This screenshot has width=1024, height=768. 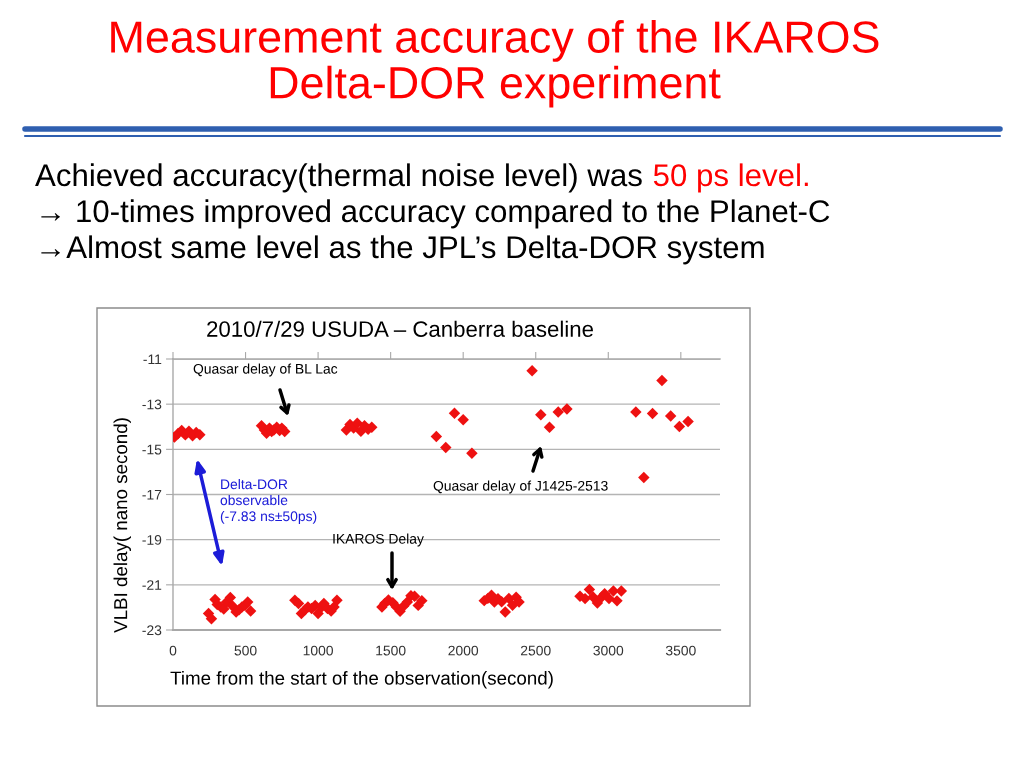 What do you see at coordinates (463, 650) in the screenshot?
I see `x-tick-label: 2000` at bounding box center [463, 650].